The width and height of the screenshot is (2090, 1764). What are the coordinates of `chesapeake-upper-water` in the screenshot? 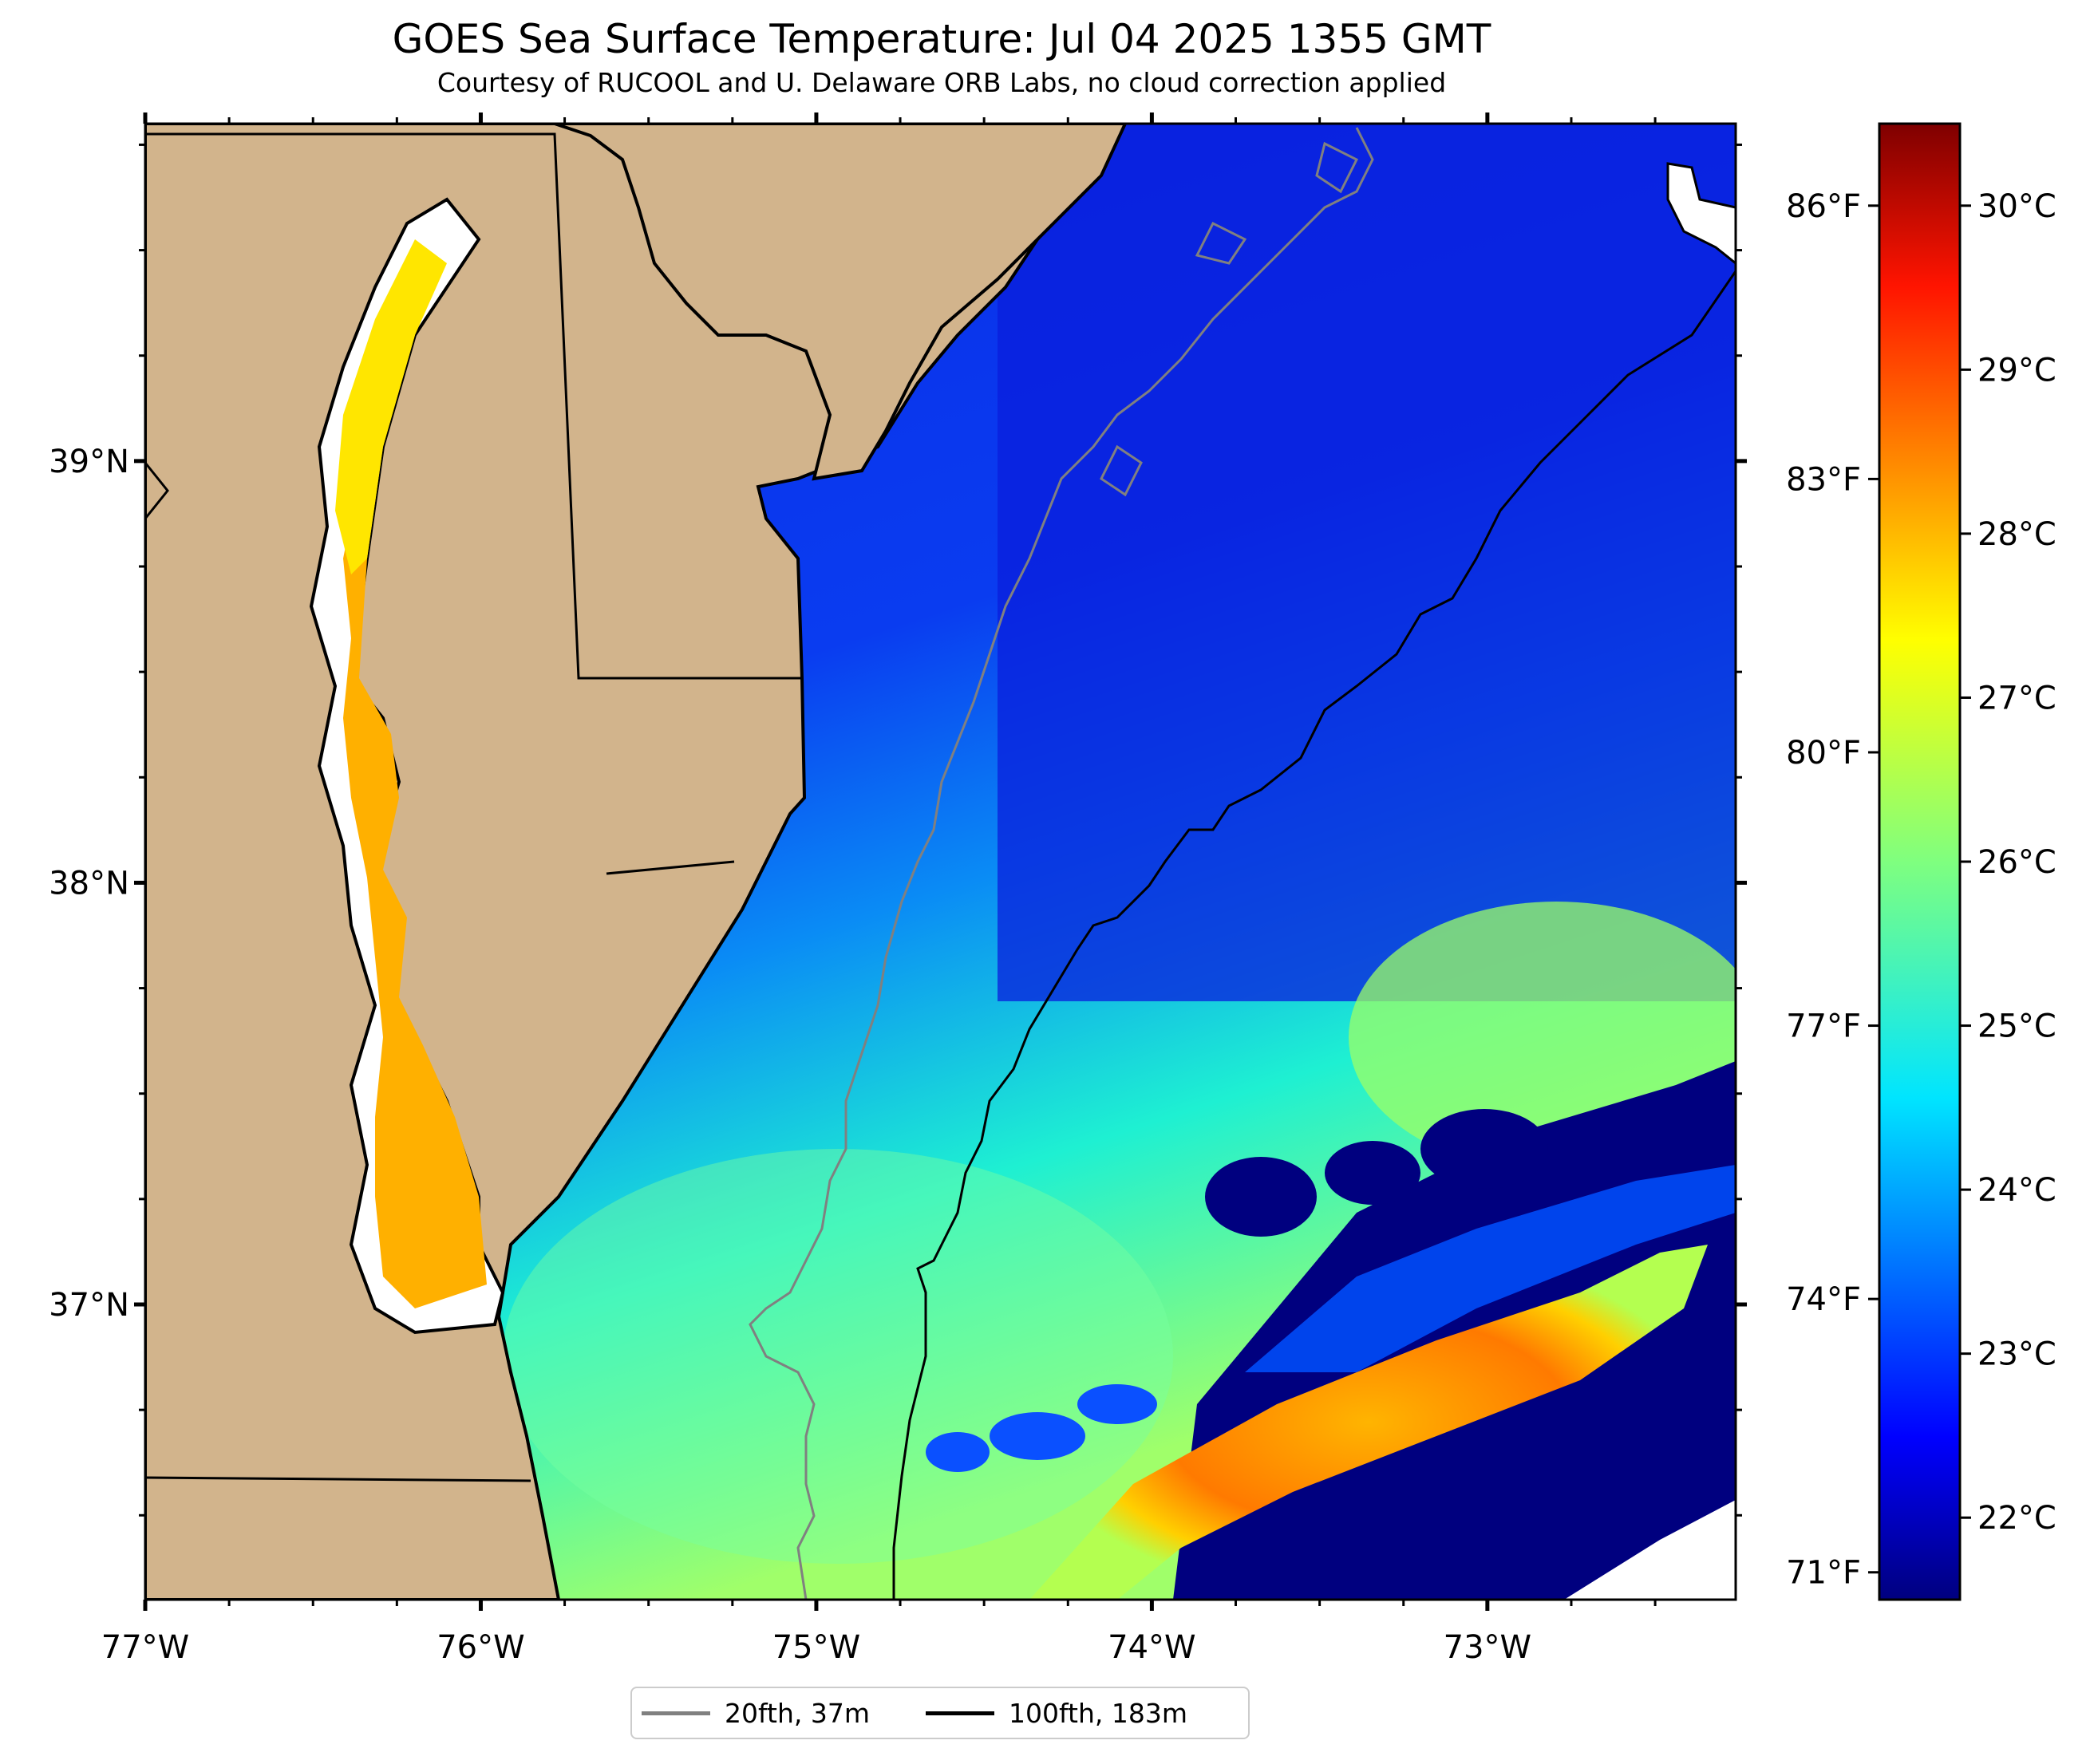 It's located at (391, 406).